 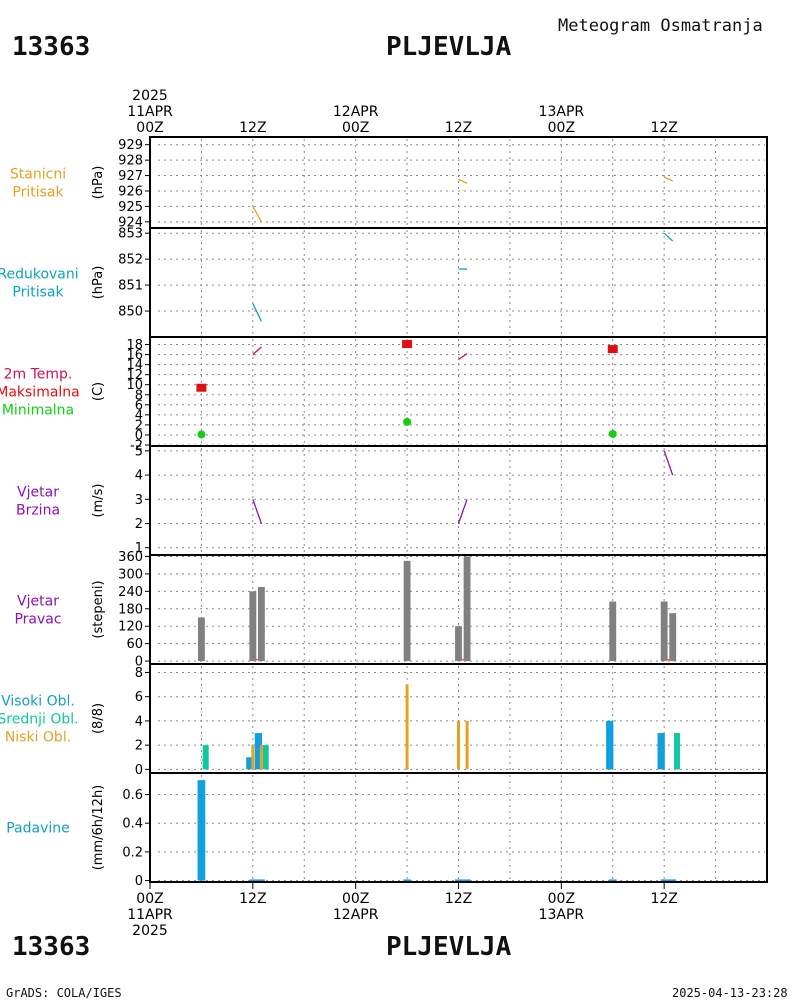 I want to click on y-axis-unit-label: (C), so click(x=98, y=391).